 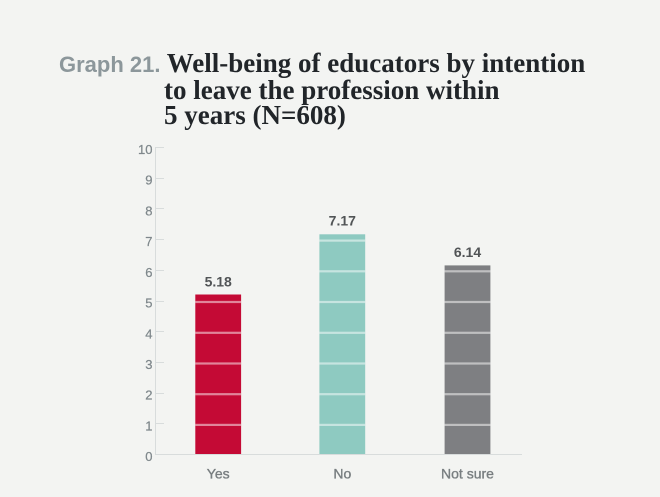 What do you see at coordinates (148, 395) in the screenshot?
I see `svg-text: 2` at bounding box center [148, 395].